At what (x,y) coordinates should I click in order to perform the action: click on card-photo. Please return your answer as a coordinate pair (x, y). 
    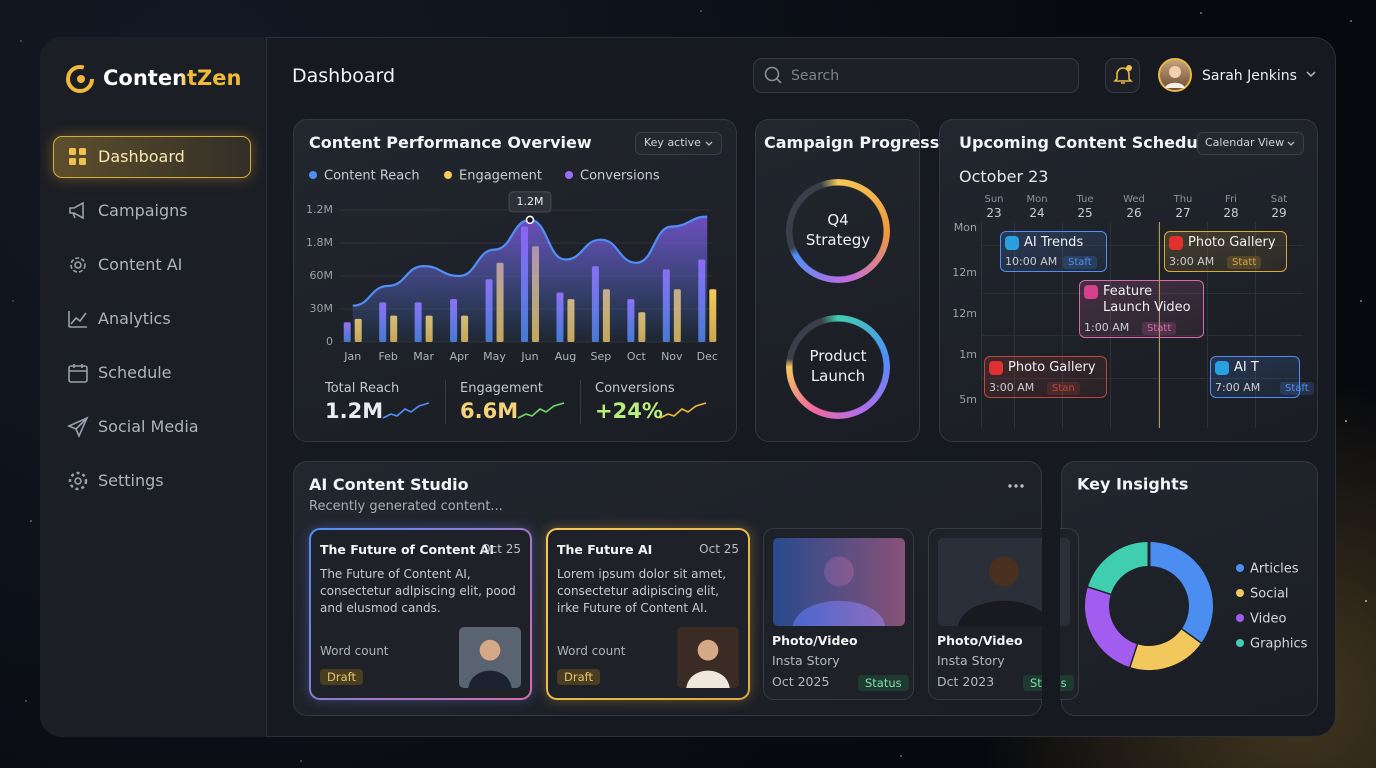
    Looking at the image, I should click on (708, 657).